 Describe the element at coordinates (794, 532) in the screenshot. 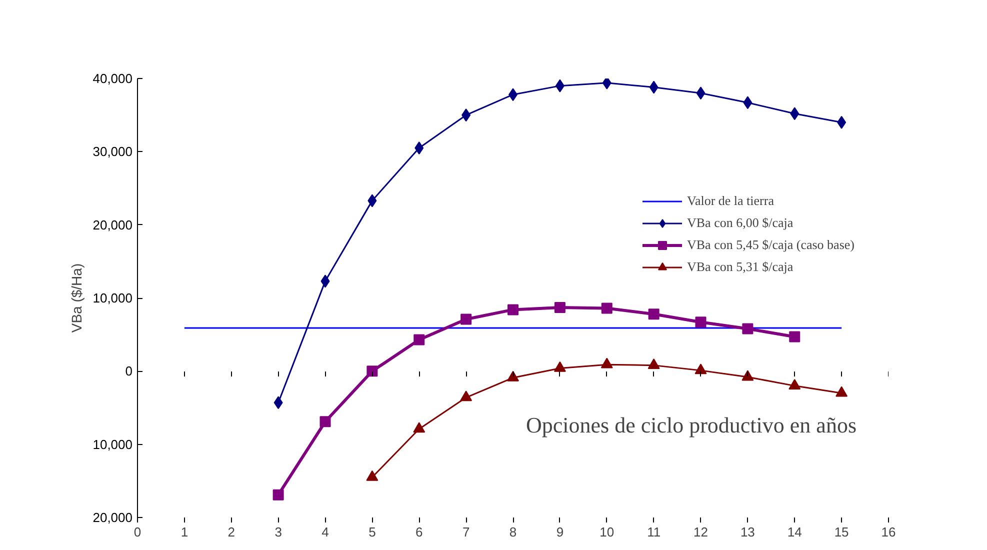

I see `x-tick-label: 14` at that location.